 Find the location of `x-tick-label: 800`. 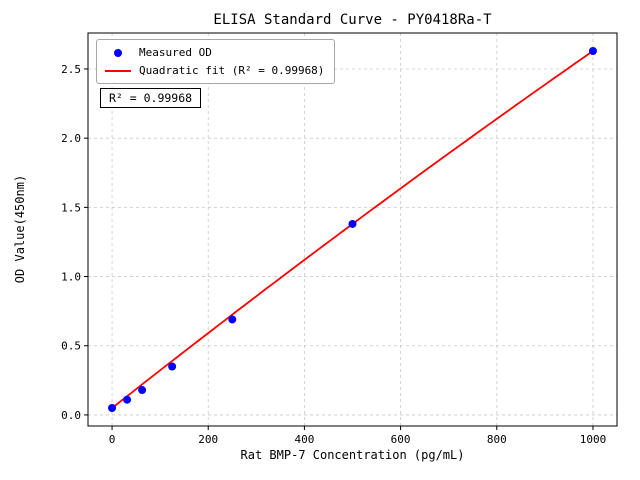

x-tick-label: 800 is located at coordinates (497, 439).